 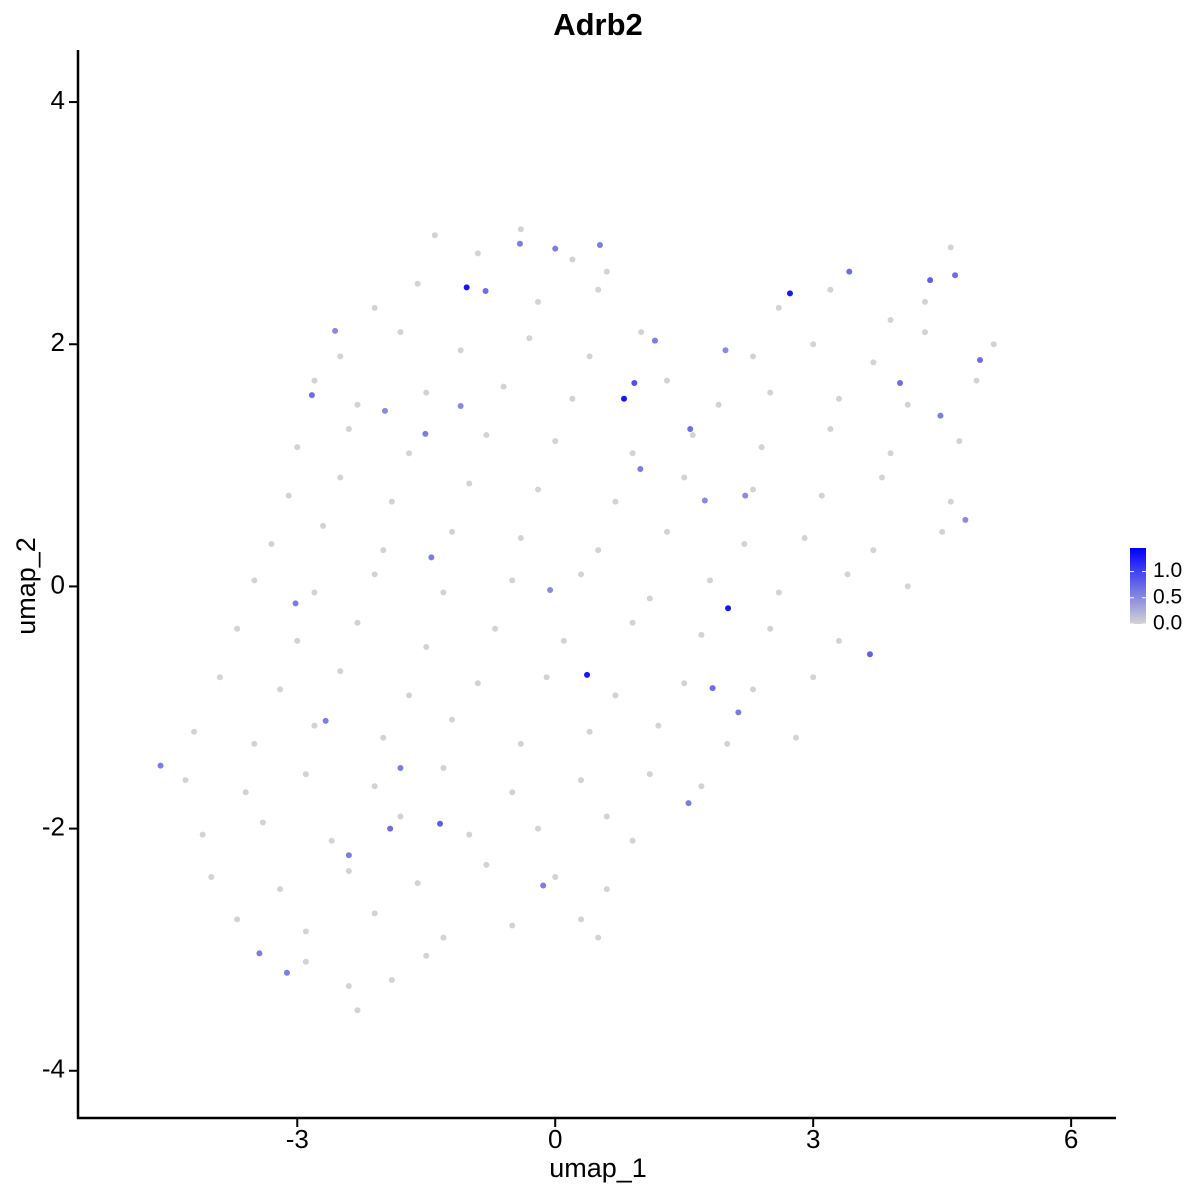 What do you see at coordinates (1167, 596) in the screenshot?
I see `colorbar-tick-label: 0.5` at bounding box center [1167, 596].